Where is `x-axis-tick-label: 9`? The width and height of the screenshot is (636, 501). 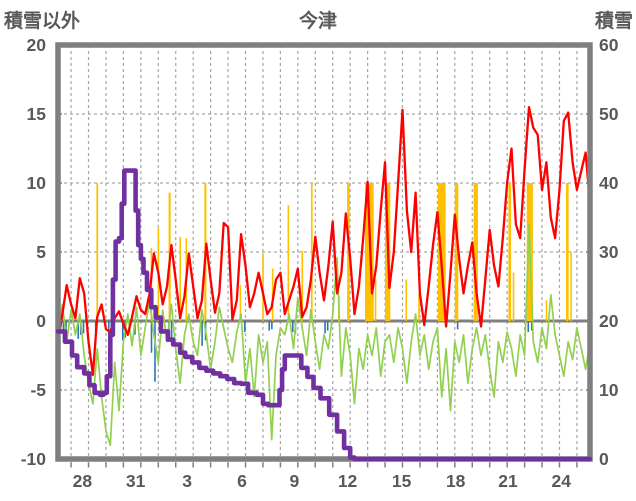
x-axis-tick-label: 9 is located at coordinates (294, 481).